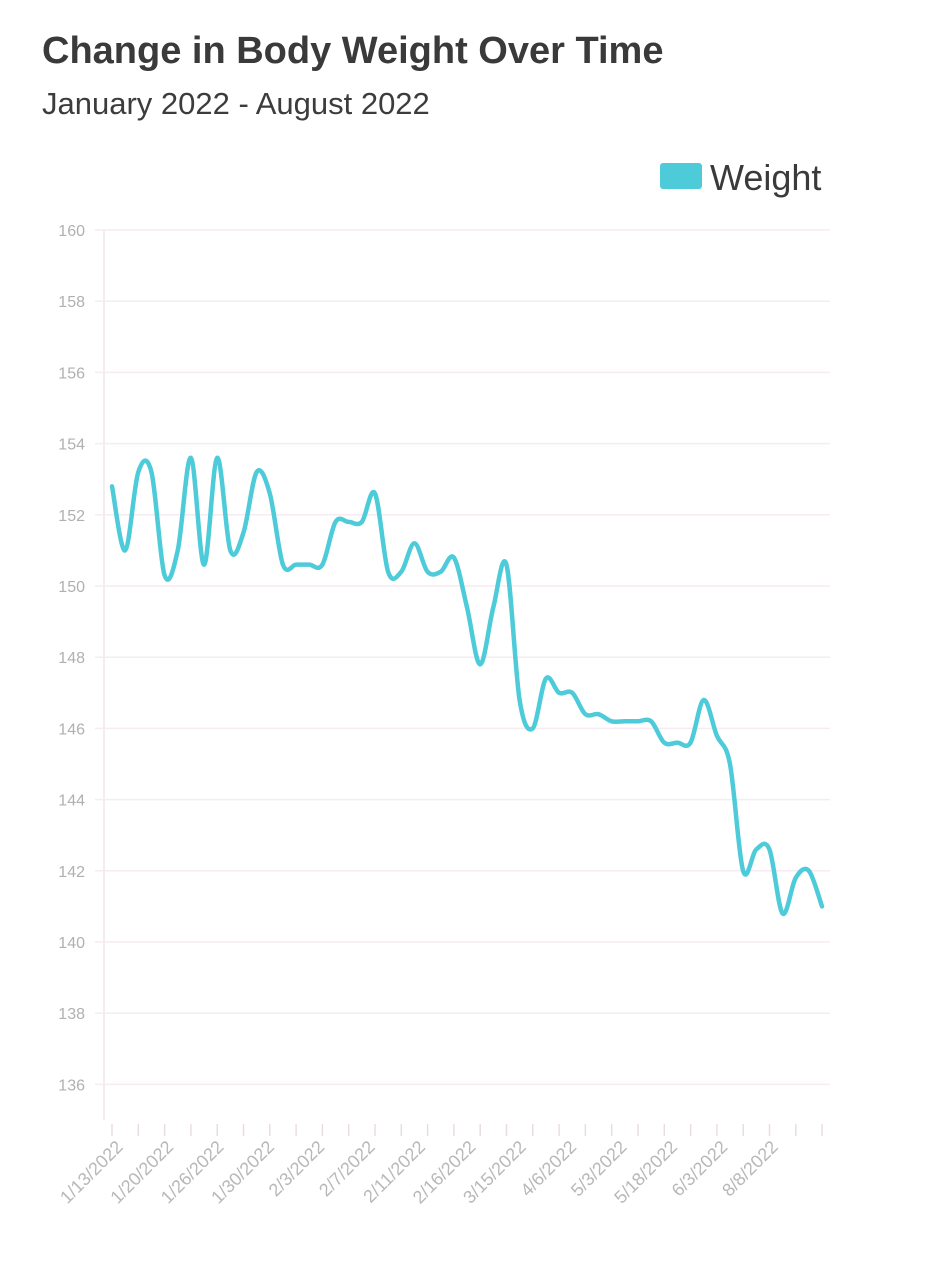 The image size is (927, 1263). I want to click on y-tick-label-142: 142, so click(71, 872).